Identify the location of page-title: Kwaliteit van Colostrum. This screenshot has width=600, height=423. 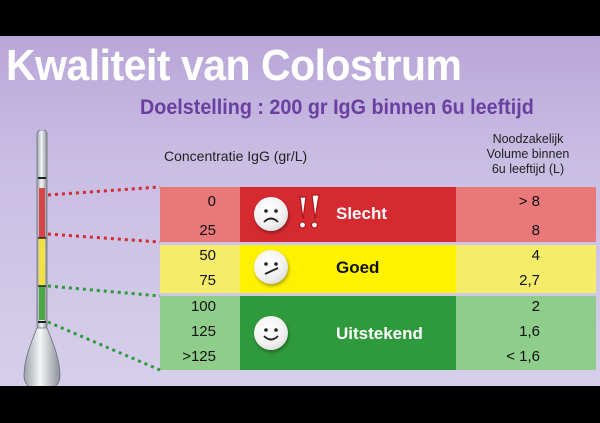
(234, 65).